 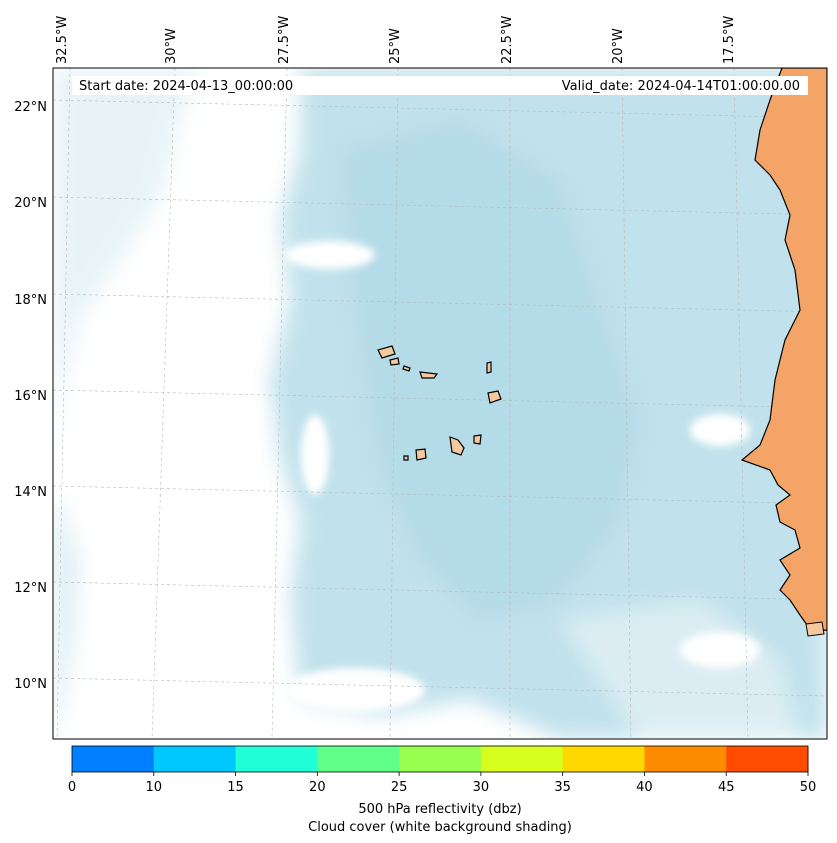 What do you see at coordinates (284, 40) in the screenshot?
I see `longitude-label: 27.5°W` at bounding box center [284, 40].